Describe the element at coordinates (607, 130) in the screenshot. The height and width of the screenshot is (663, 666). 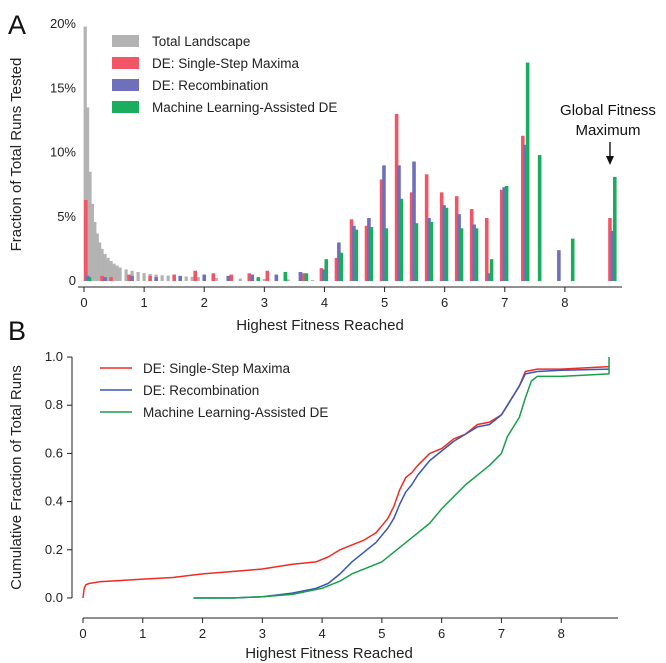
I see `annotation-line-2: Maximum` at that location.